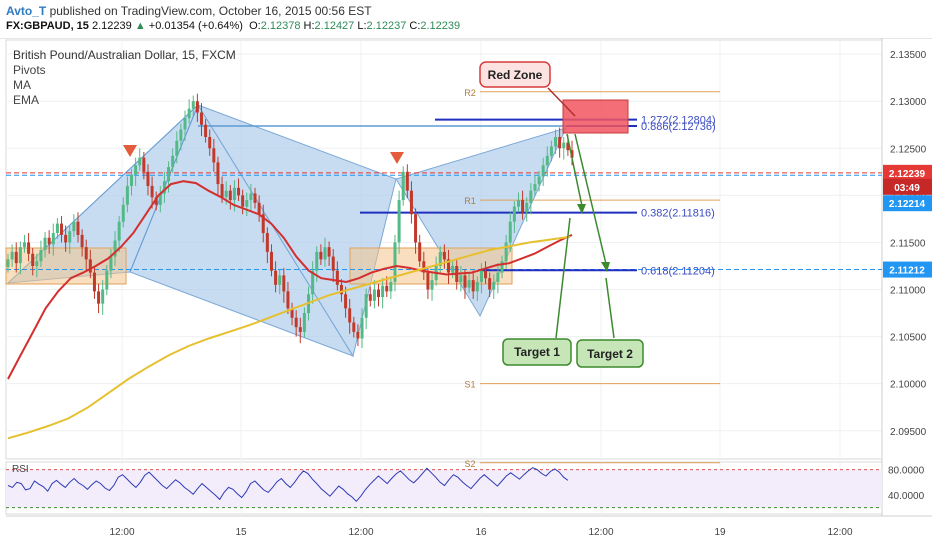 This screenshot has width=932, height=550. I want to click on author-link: Avto_T, so click(26, 11).